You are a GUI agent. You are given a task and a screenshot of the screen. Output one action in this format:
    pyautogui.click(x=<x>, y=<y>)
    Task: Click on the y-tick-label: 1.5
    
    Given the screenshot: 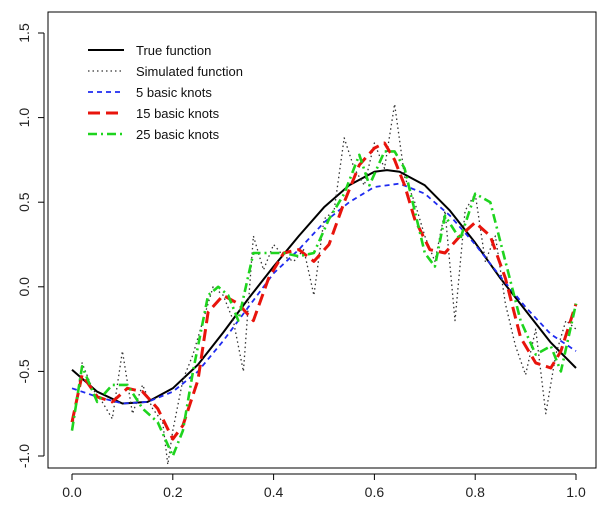 What is the action you would take?
    pyautogui.click(x=24, y=33)
    